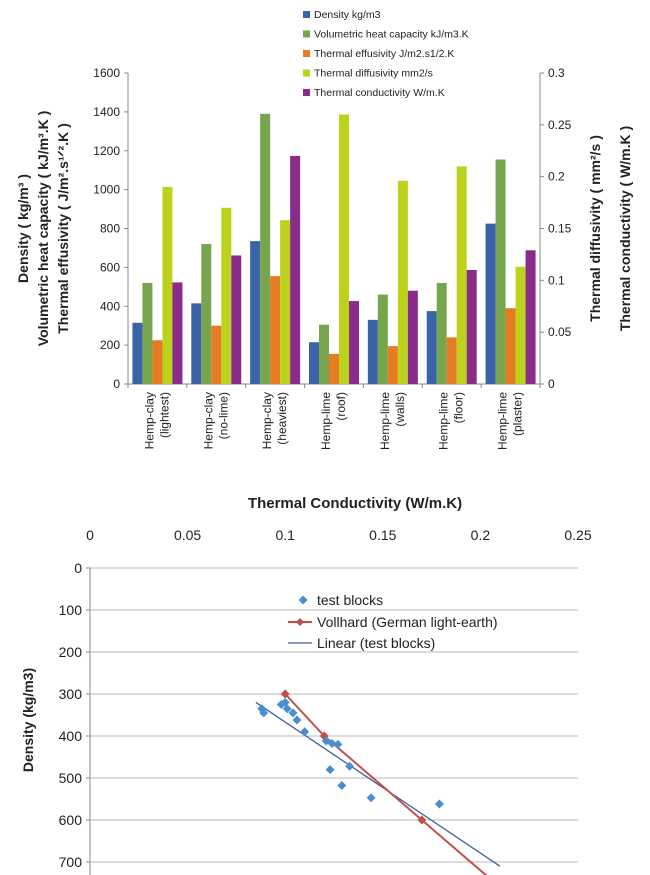 This screenshot has width=650, height=875. What do you see at coordinates (282, 418) in the screenshot?
I see `category-label: (heaviest)` at bounding box center [282, 418].